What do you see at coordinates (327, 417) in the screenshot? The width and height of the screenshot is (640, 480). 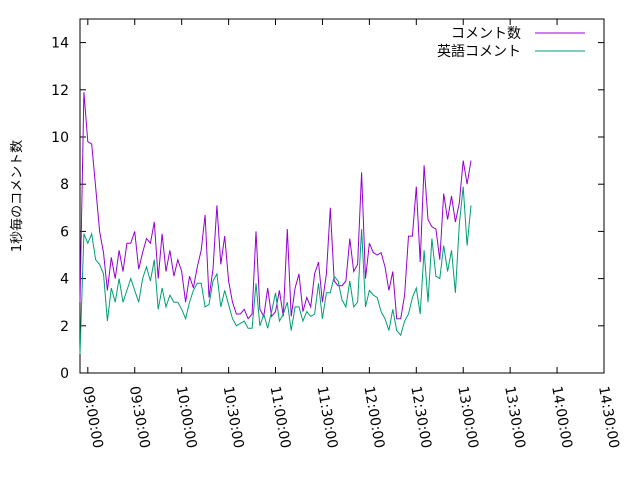 I see `x-tick-label: 11:30:00` at bounding box center [327, 417].